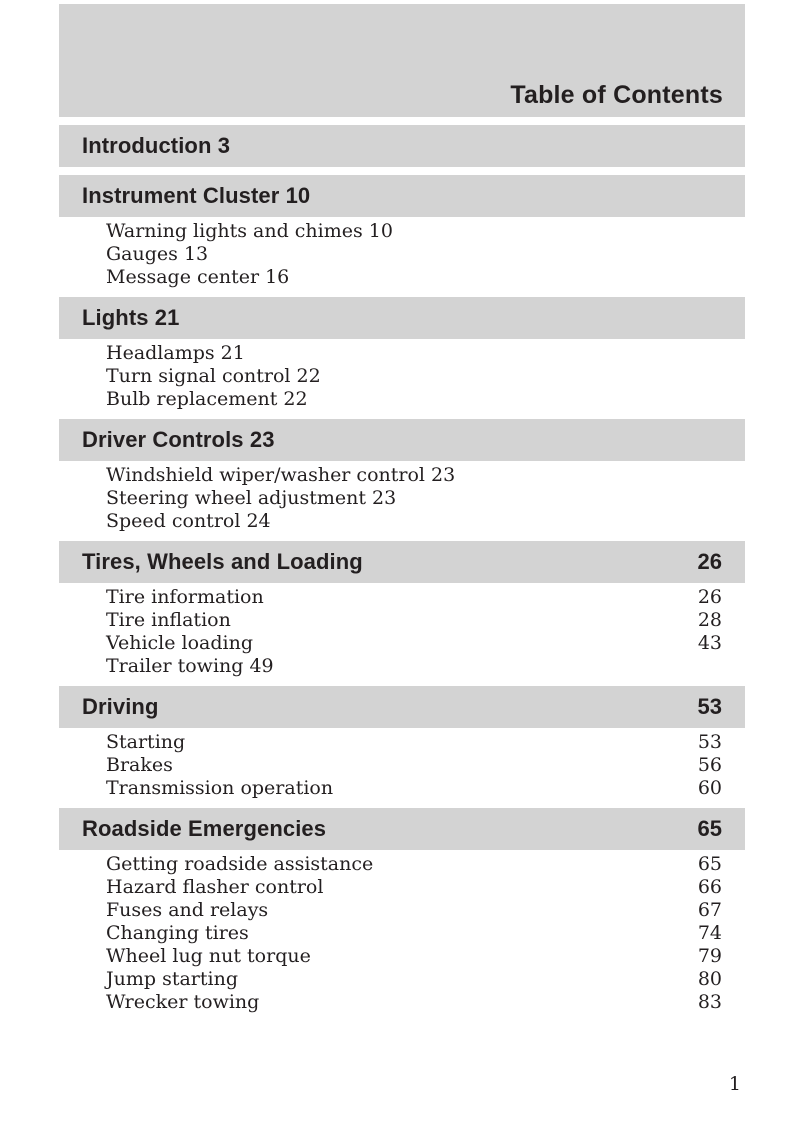 The width and height of the screenshot is (802, 1145). What do you see at coordinates (402, 60) in the screenshot?
I see `masthead-bar: Table of Contents` at bounding box center [402, 60].